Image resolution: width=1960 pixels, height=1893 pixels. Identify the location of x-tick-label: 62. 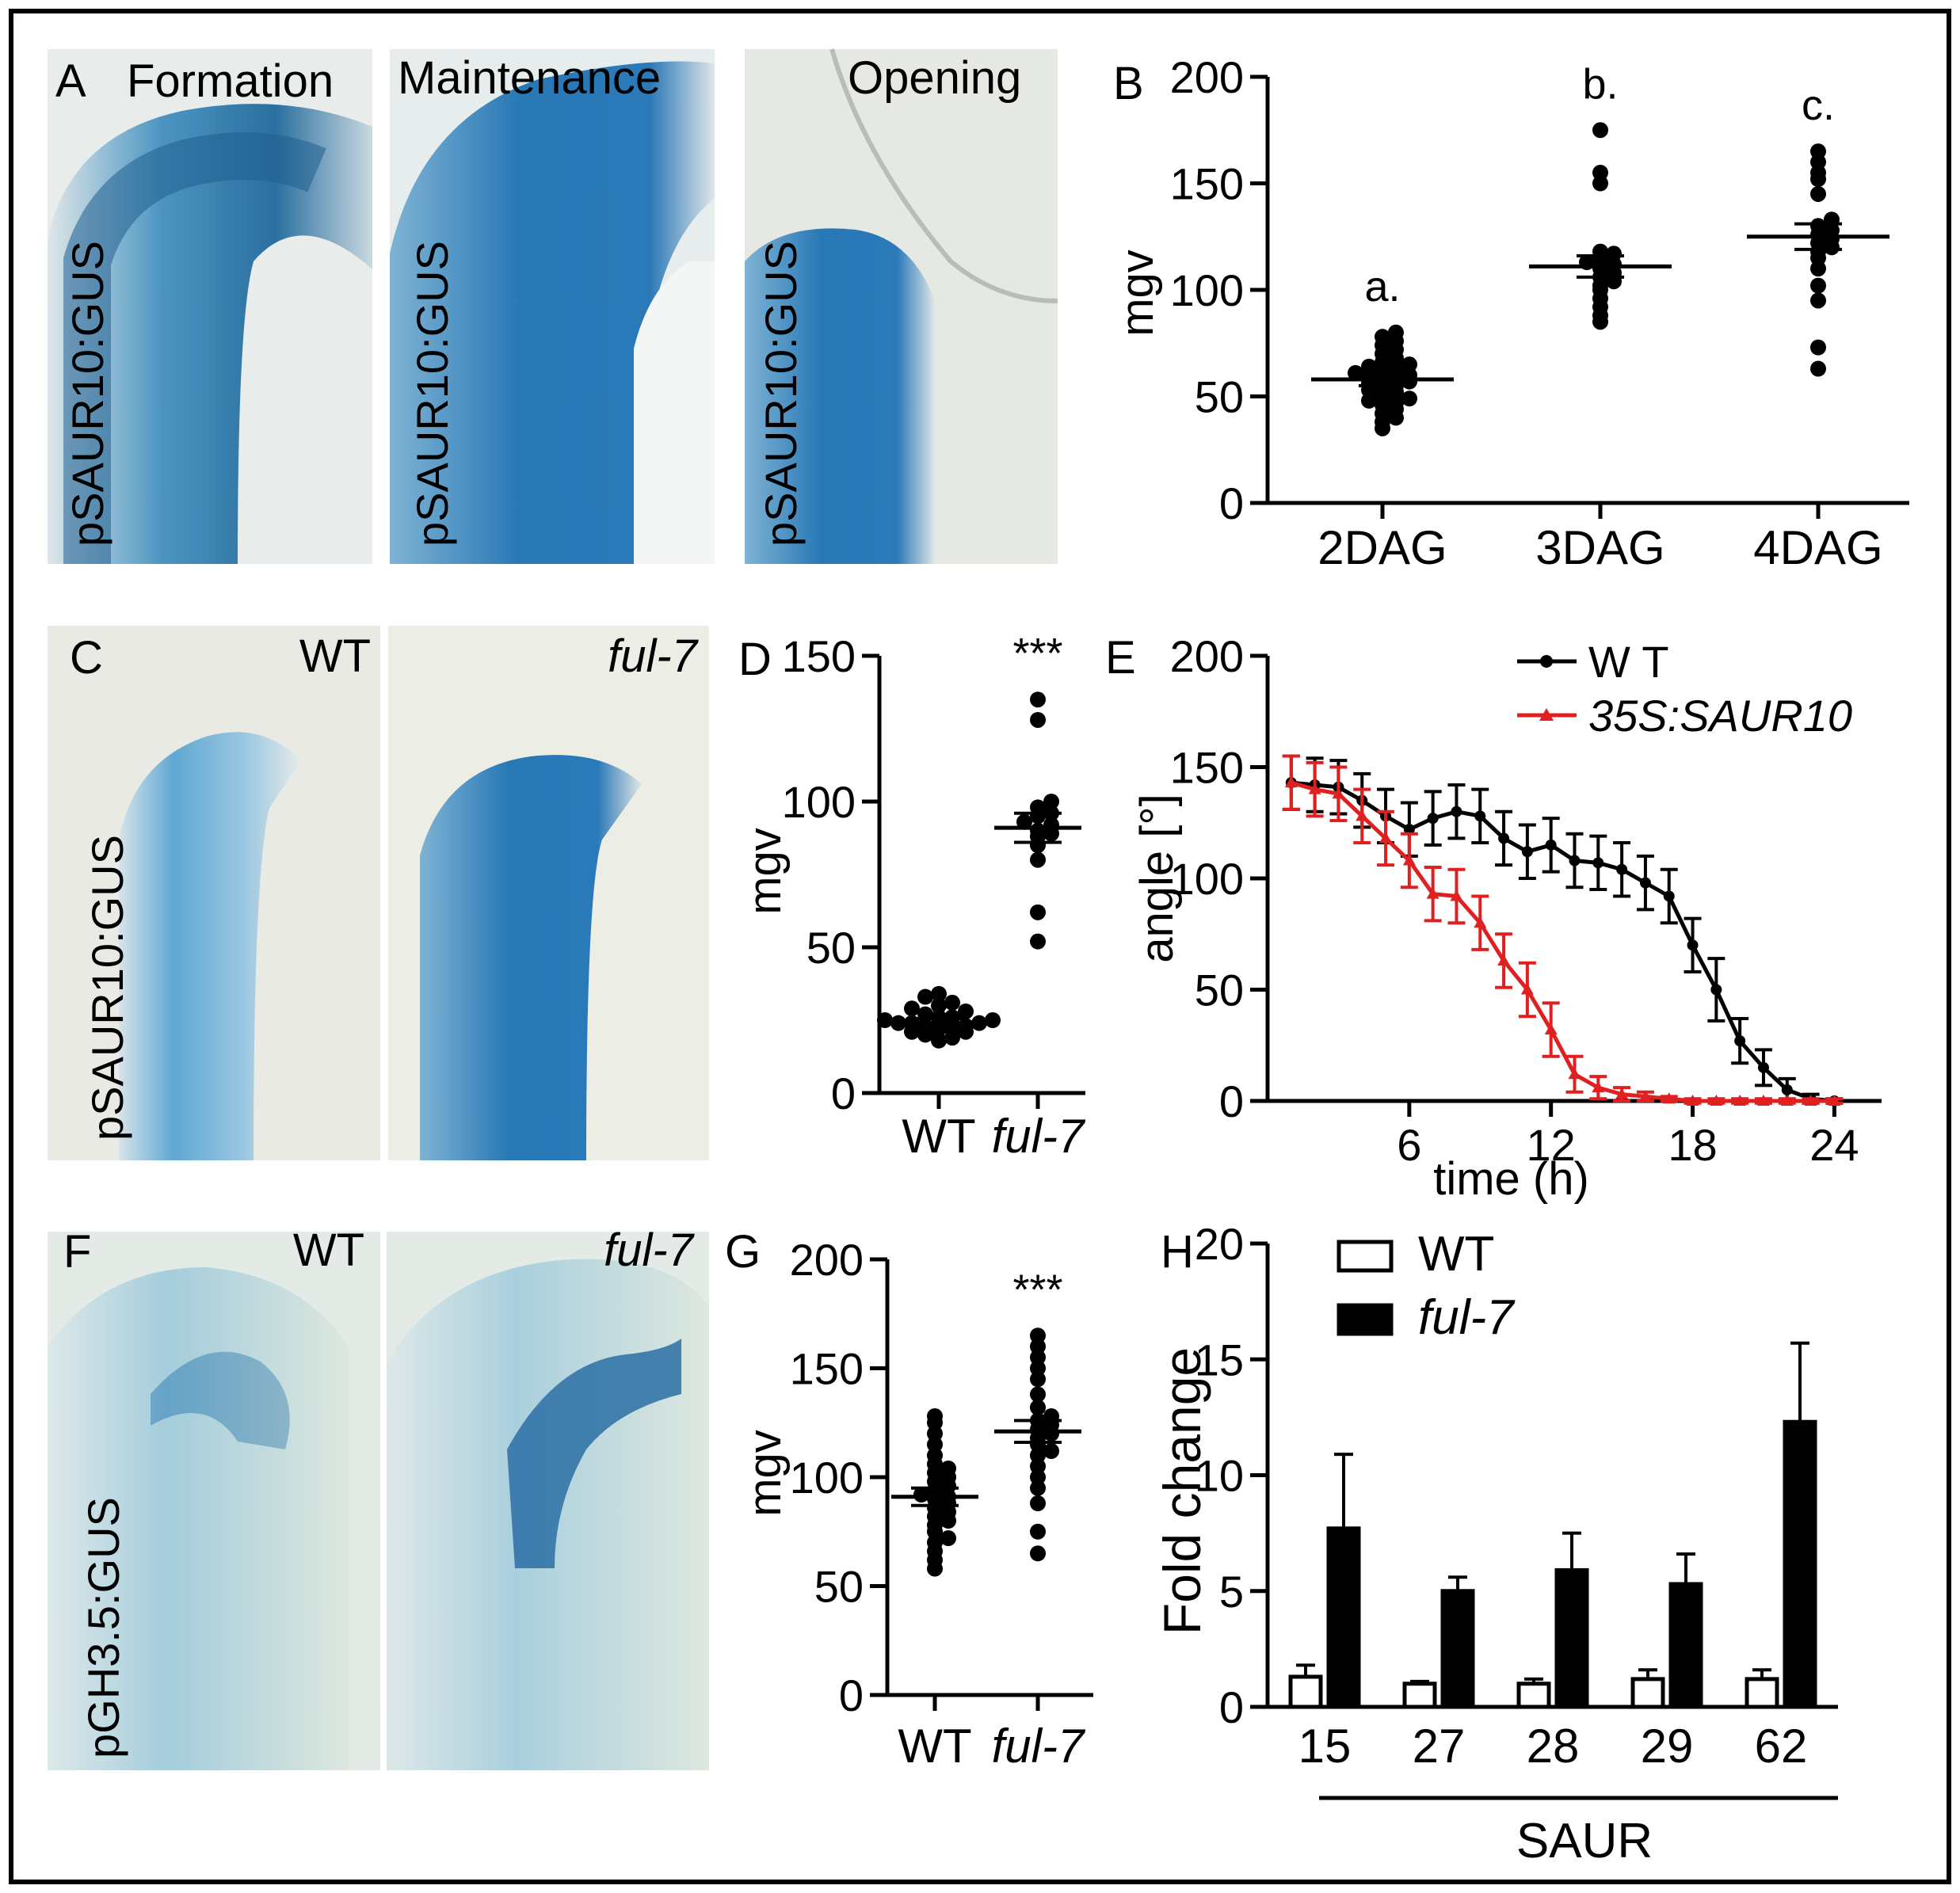
(1781, 1747).